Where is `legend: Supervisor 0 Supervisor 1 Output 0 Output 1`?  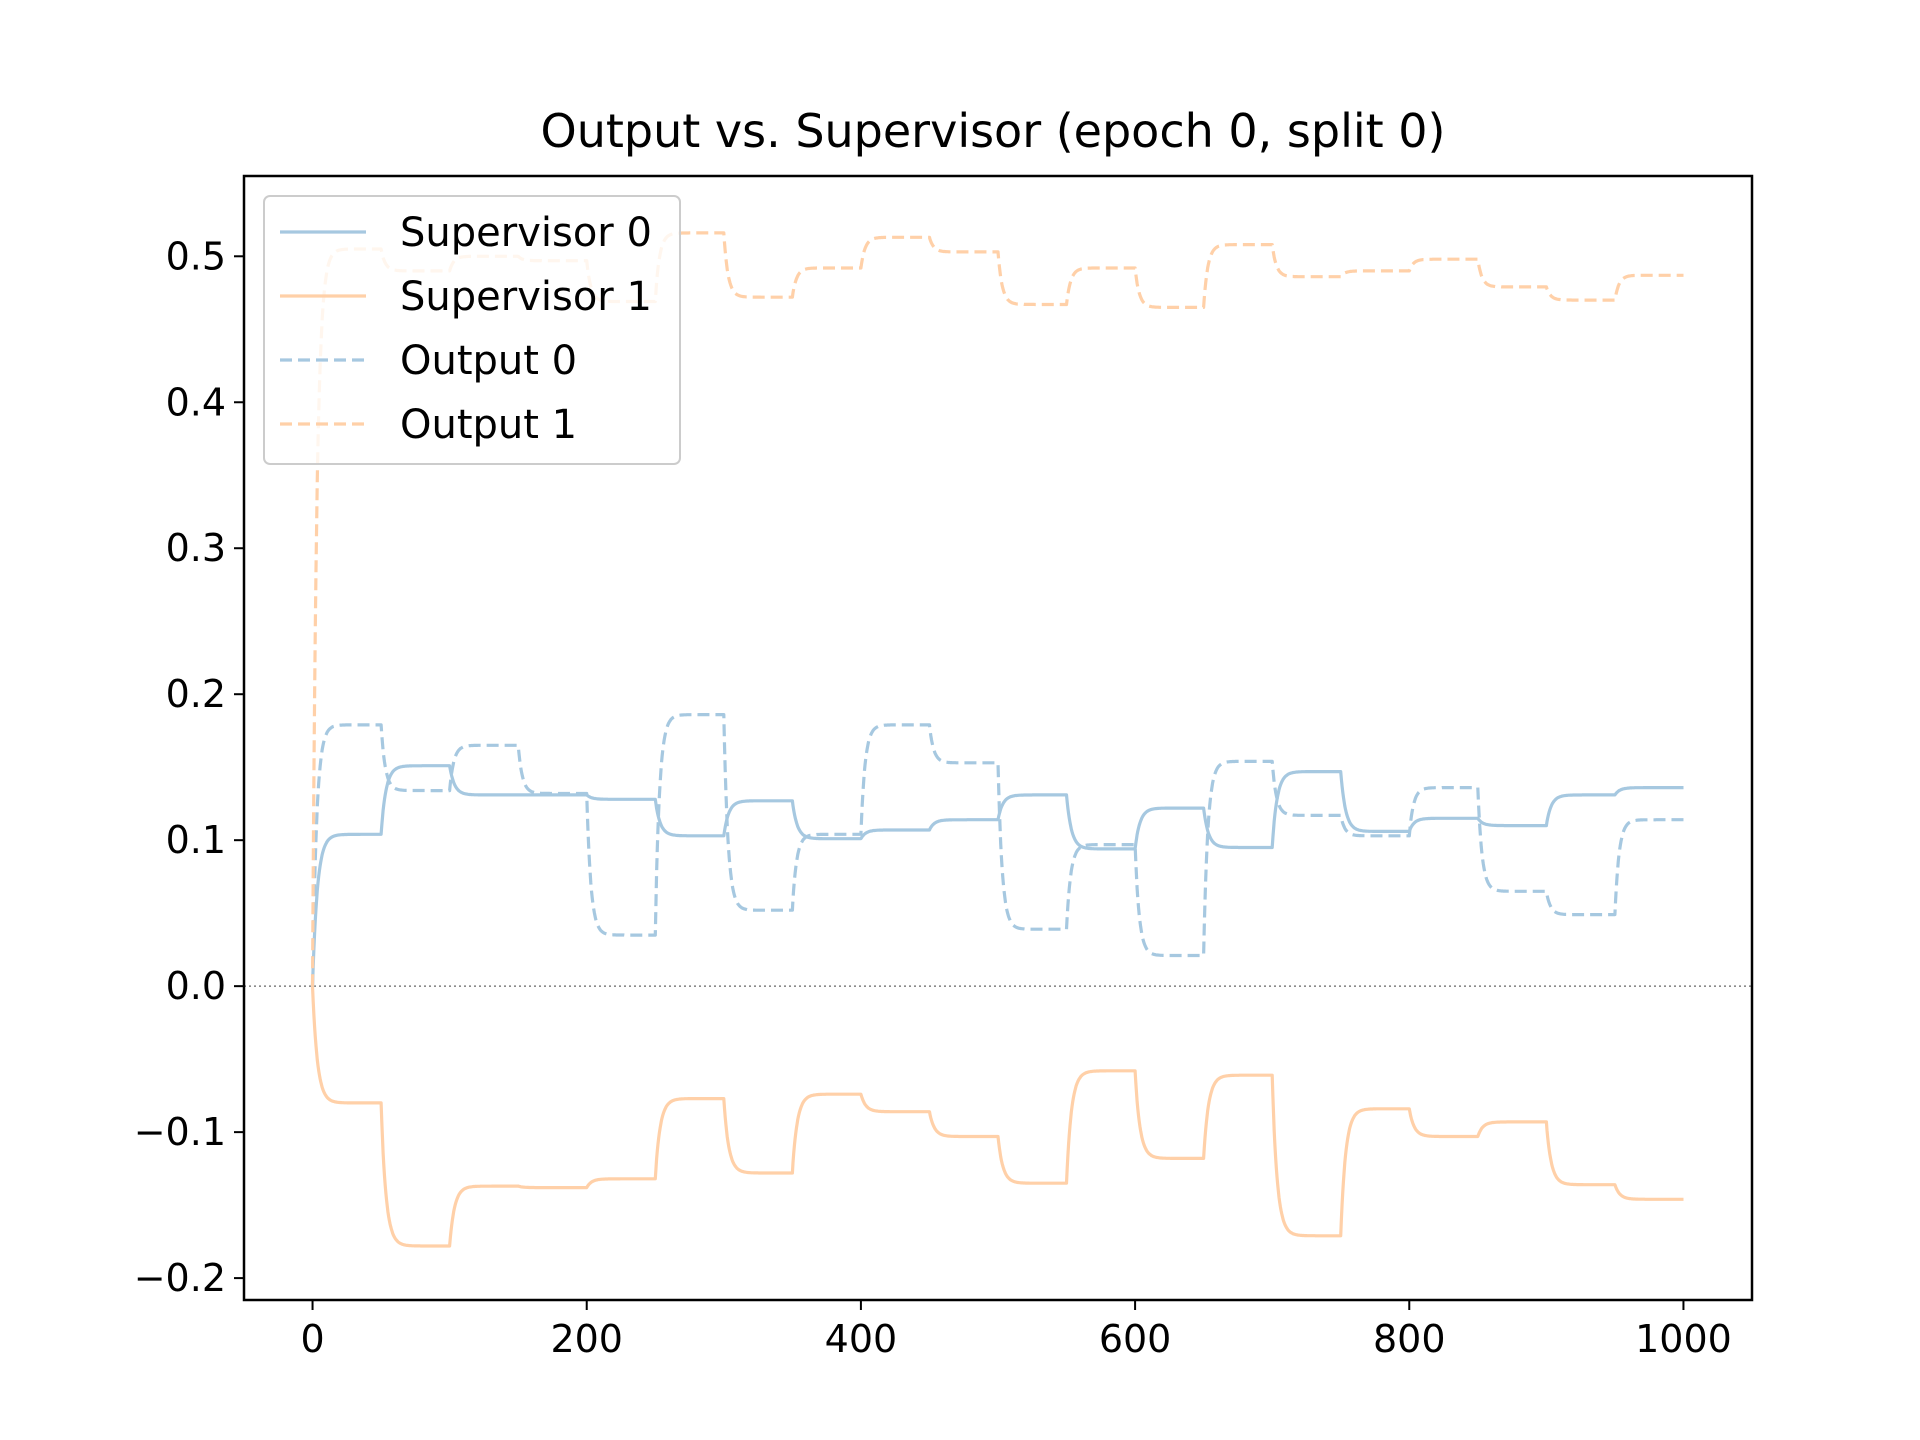
legend: Supervisor 0 Supervisor 1 Output 0 Output 1 is located at coordinates (472, 330).